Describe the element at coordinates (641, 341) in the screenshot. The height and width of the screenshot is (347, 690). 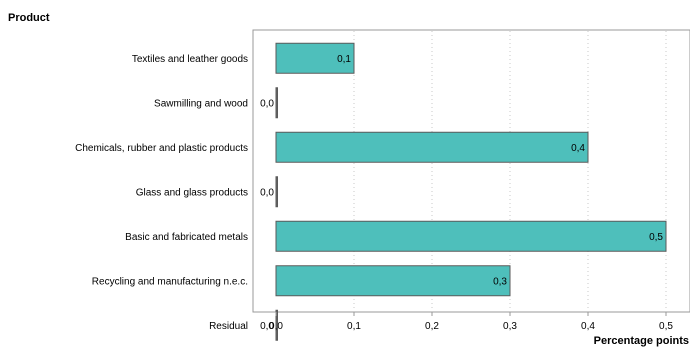
I see `x-axis-title: Percentage points` at that location.